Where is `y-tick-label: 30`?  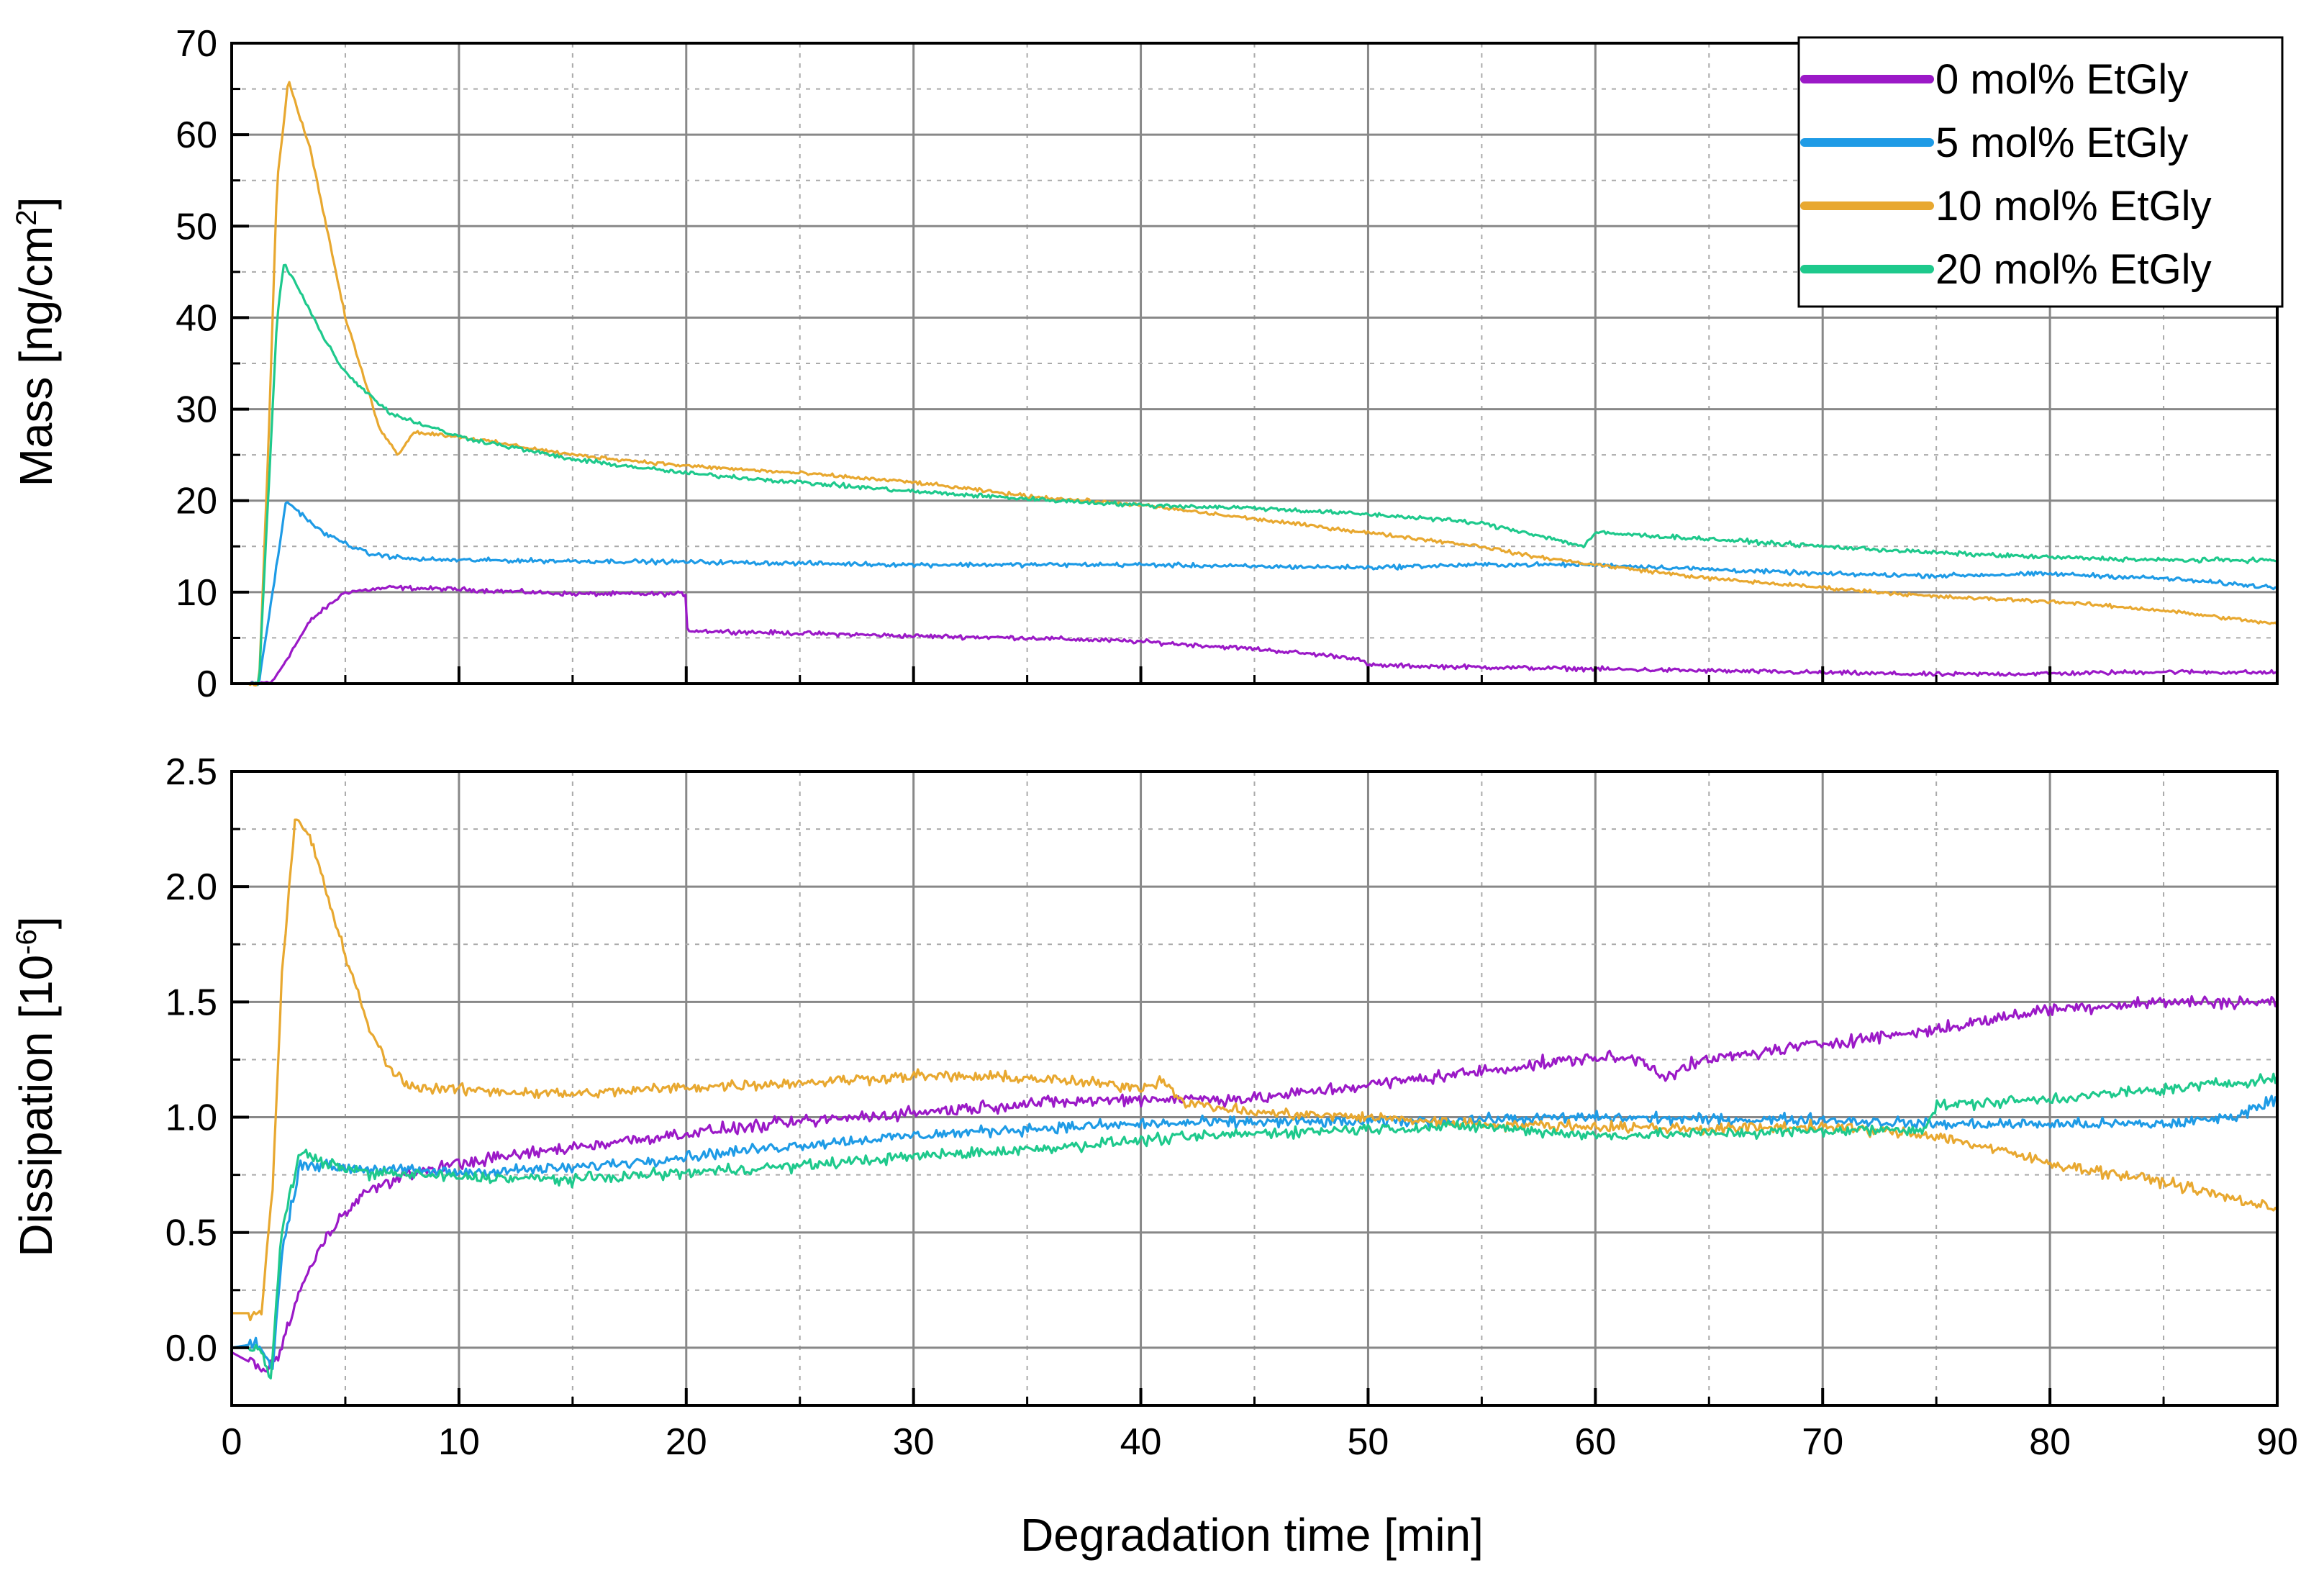 y-tick-label: 30 is located at coordinates (196, 410).